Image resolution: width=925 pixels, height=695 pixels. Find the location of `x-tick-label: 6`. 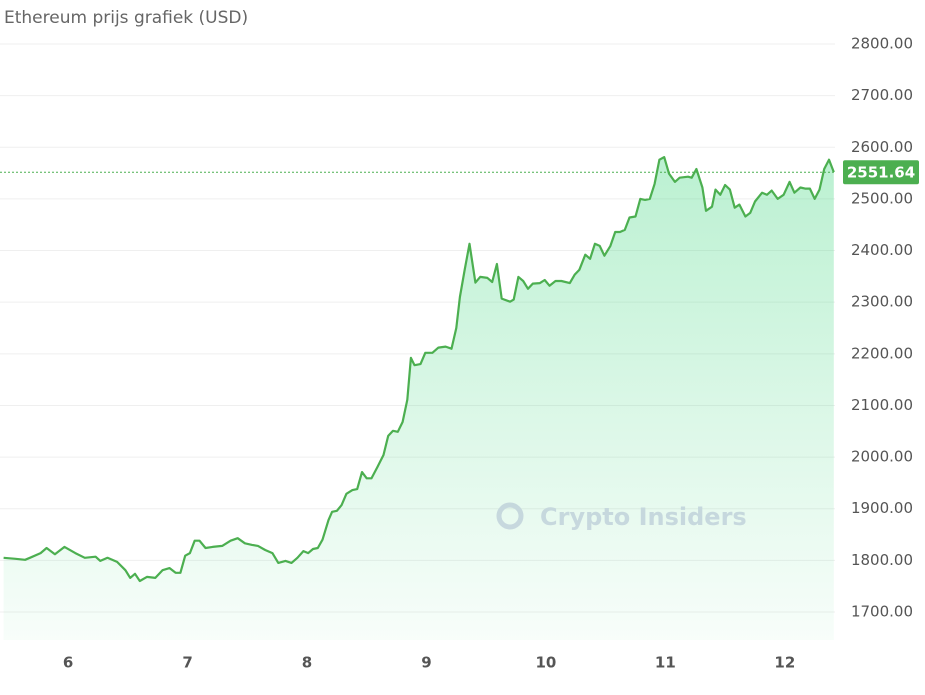

x-tick-label: 6 is located at coordinates (68, 663).